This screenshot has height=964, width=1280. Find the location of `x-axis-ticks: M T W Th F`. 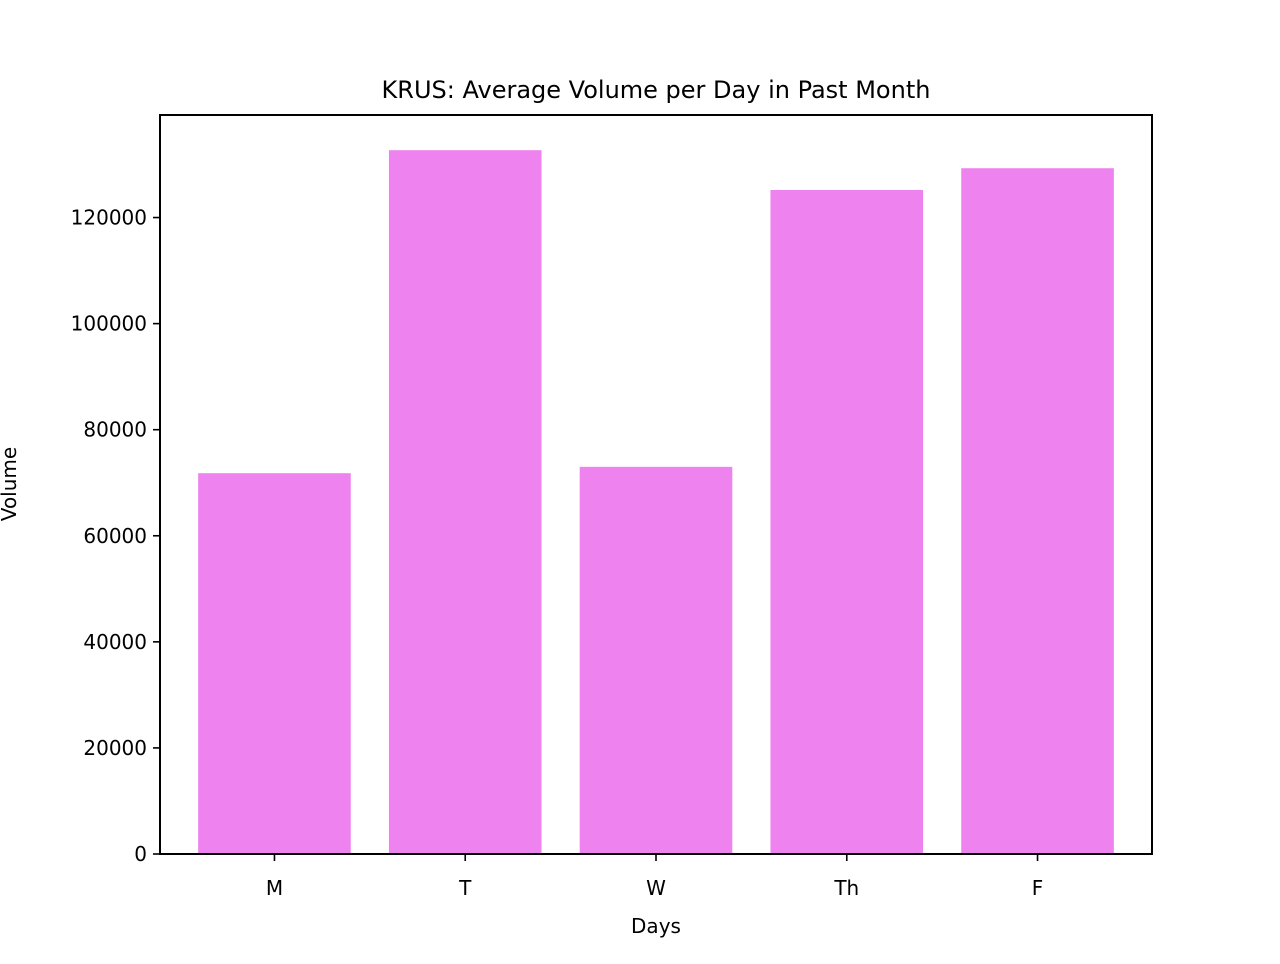

x-axis-ticks: M T W Th F is located at coordinates (654, 877).